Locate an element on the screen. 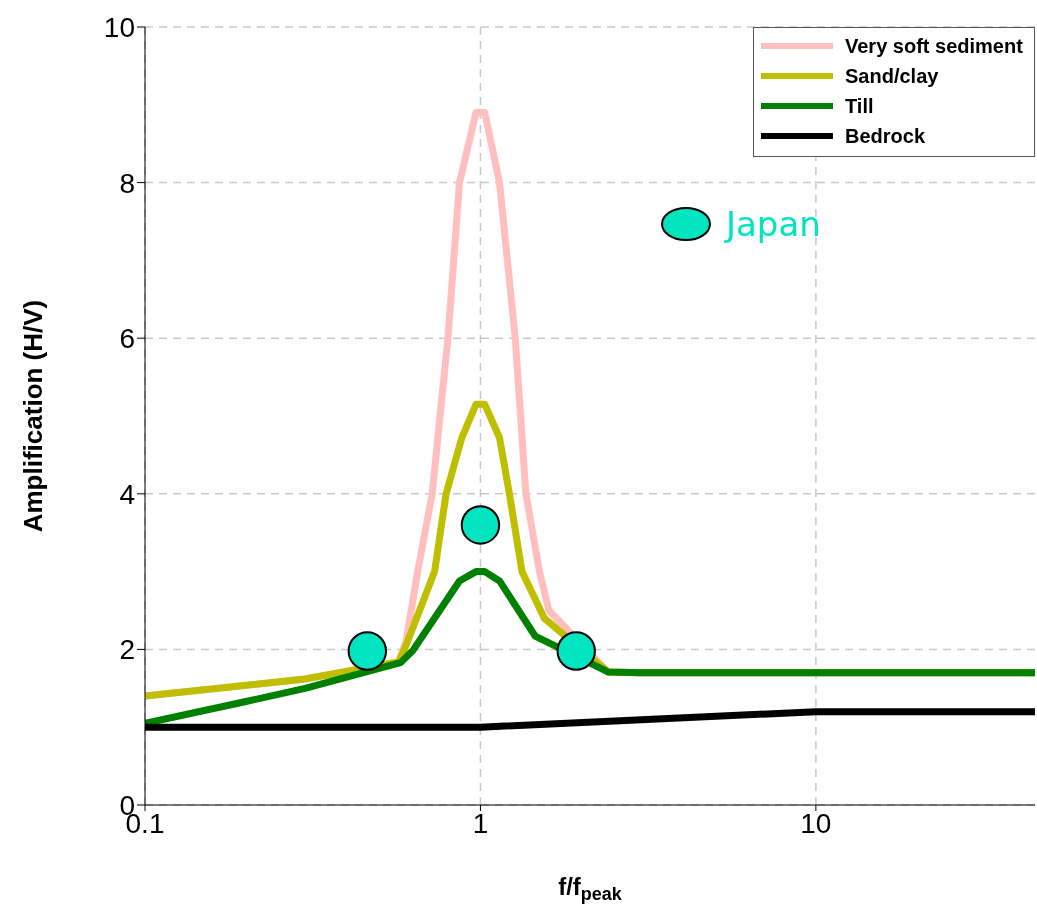 This screenshot has height=910, width=1037. y-tick-label: 10 is located at coordinates (119, 27).